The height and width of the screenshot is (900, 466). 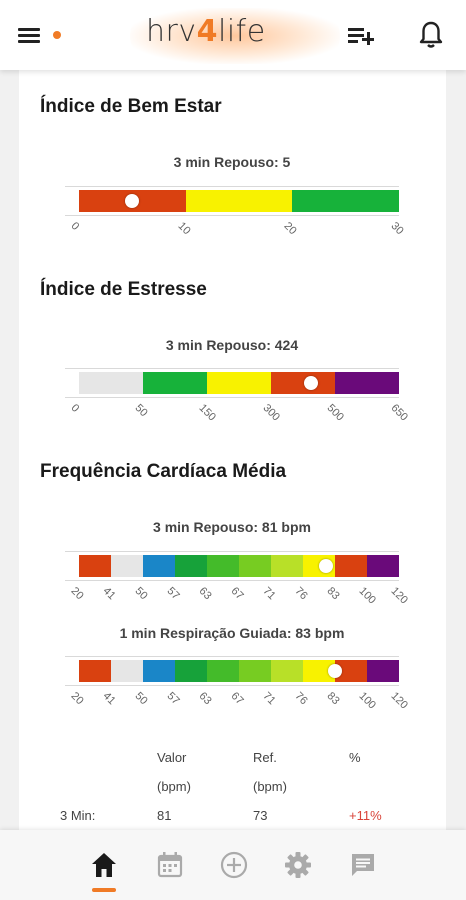 What do you see at coordinates (355, 757) in the screenshot?
I see `col-pct-header: %` at bounding box center [355, 757].